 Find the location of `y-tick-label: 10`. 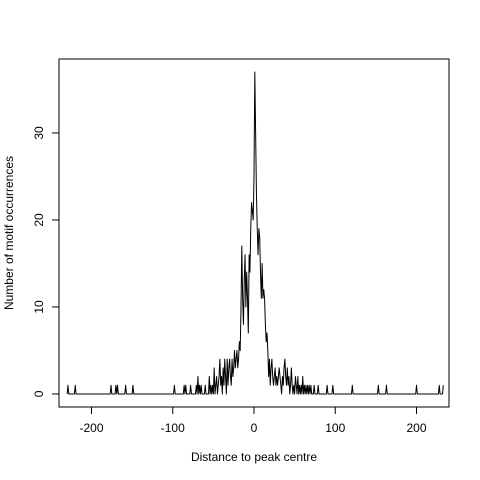

y-tick-label: 10 is located at coordinates (39, 307).